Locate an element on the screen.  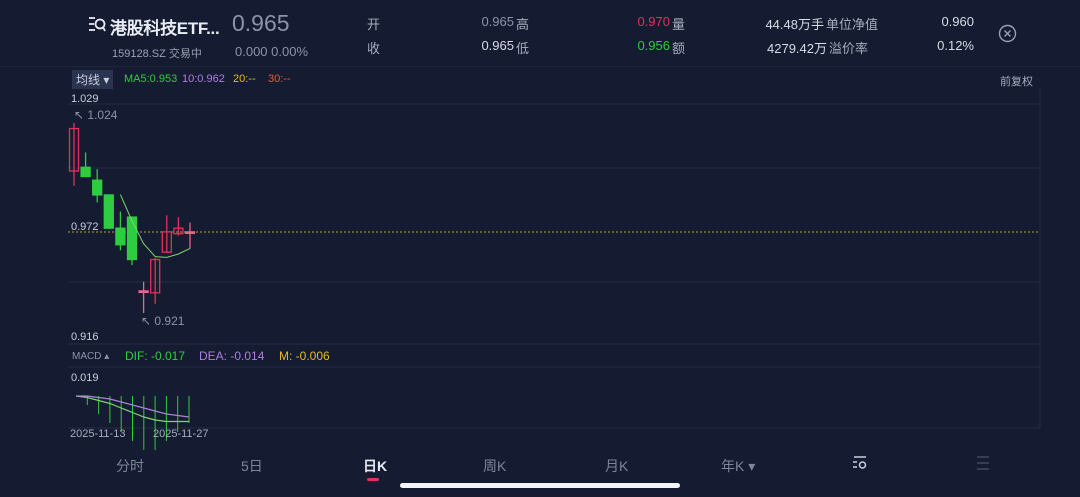
macd-dea: DEA: -0.014 is located at coordinates (232, 356).